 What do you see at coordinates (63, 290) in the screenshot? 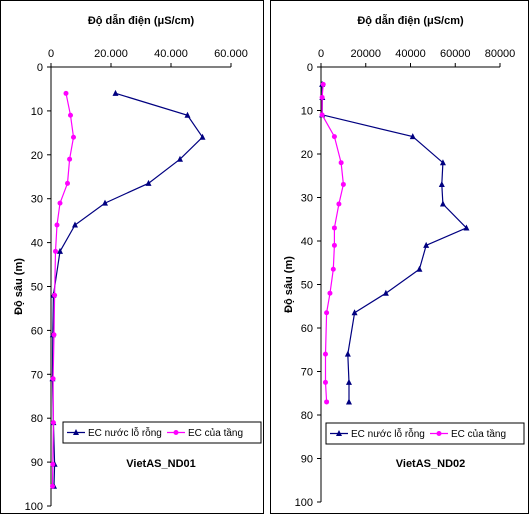
I see `series-line` at bounding box center [63, 290].